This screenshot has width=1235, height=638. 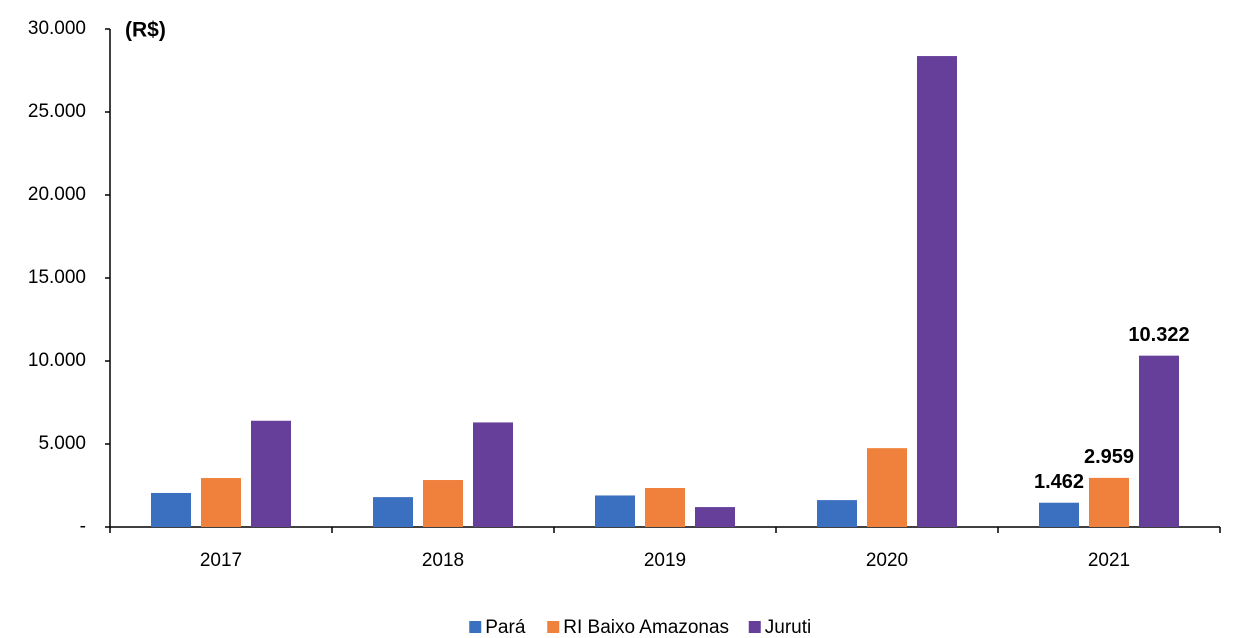 What do you see at coordinates (83, 526) in the screenshot?
I see `y-tick-label: -` at bounding box center [83, 526].